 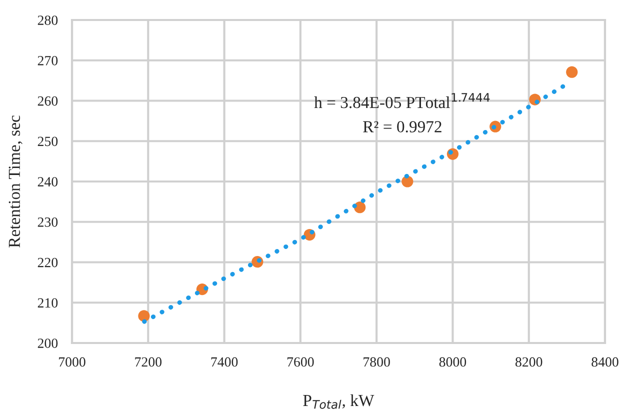 What do you see at coordinates (48, 222) in the screenshot?
I see `y-tick-label: 230` at bounding box center [48, 222].